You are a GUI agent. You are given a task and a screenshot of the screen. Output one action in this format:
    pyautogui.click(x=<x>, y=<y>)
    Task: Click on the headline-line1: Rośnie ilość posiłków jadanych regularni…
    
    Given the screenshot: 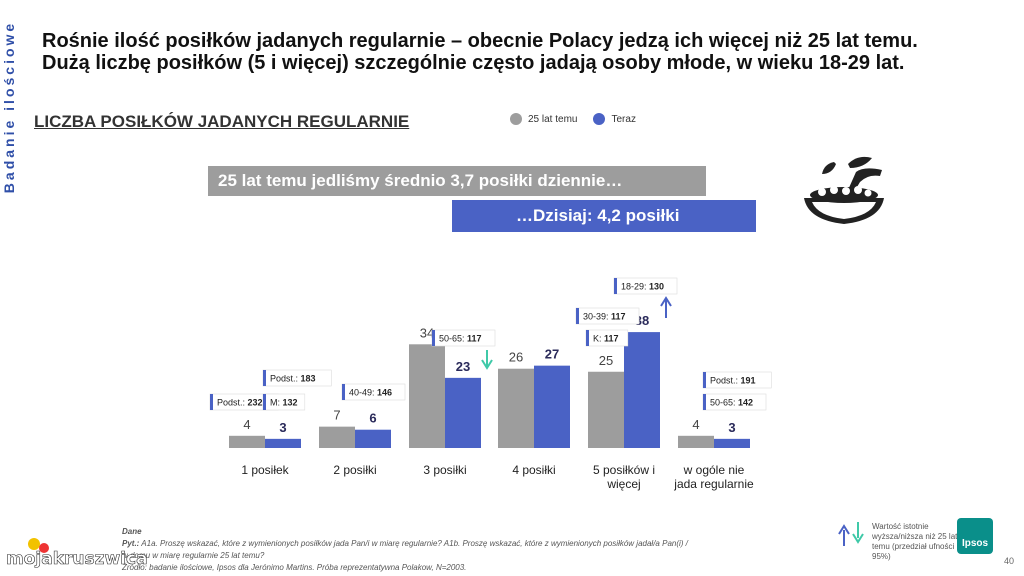 What is the action you would take?
    pyautogui.click(x=480, y=41)
    